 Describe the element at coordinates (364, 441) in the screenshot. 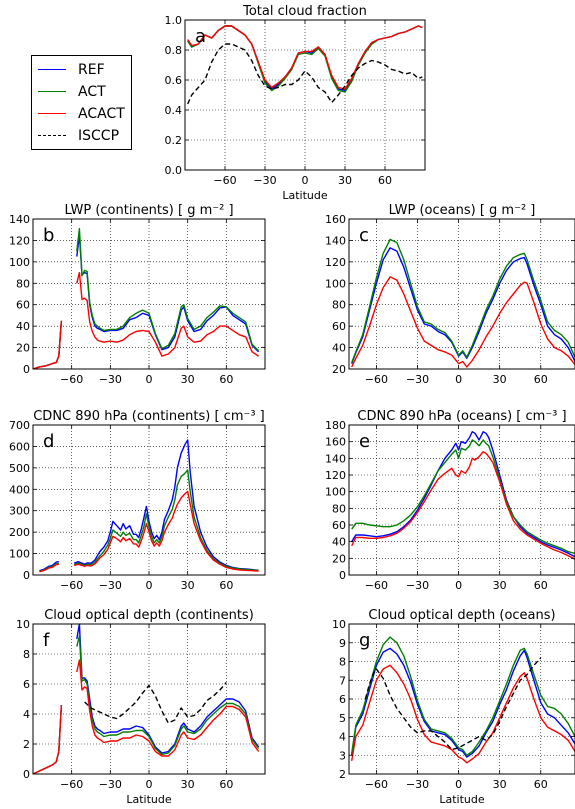

I see `panel-letter: e` at that location.